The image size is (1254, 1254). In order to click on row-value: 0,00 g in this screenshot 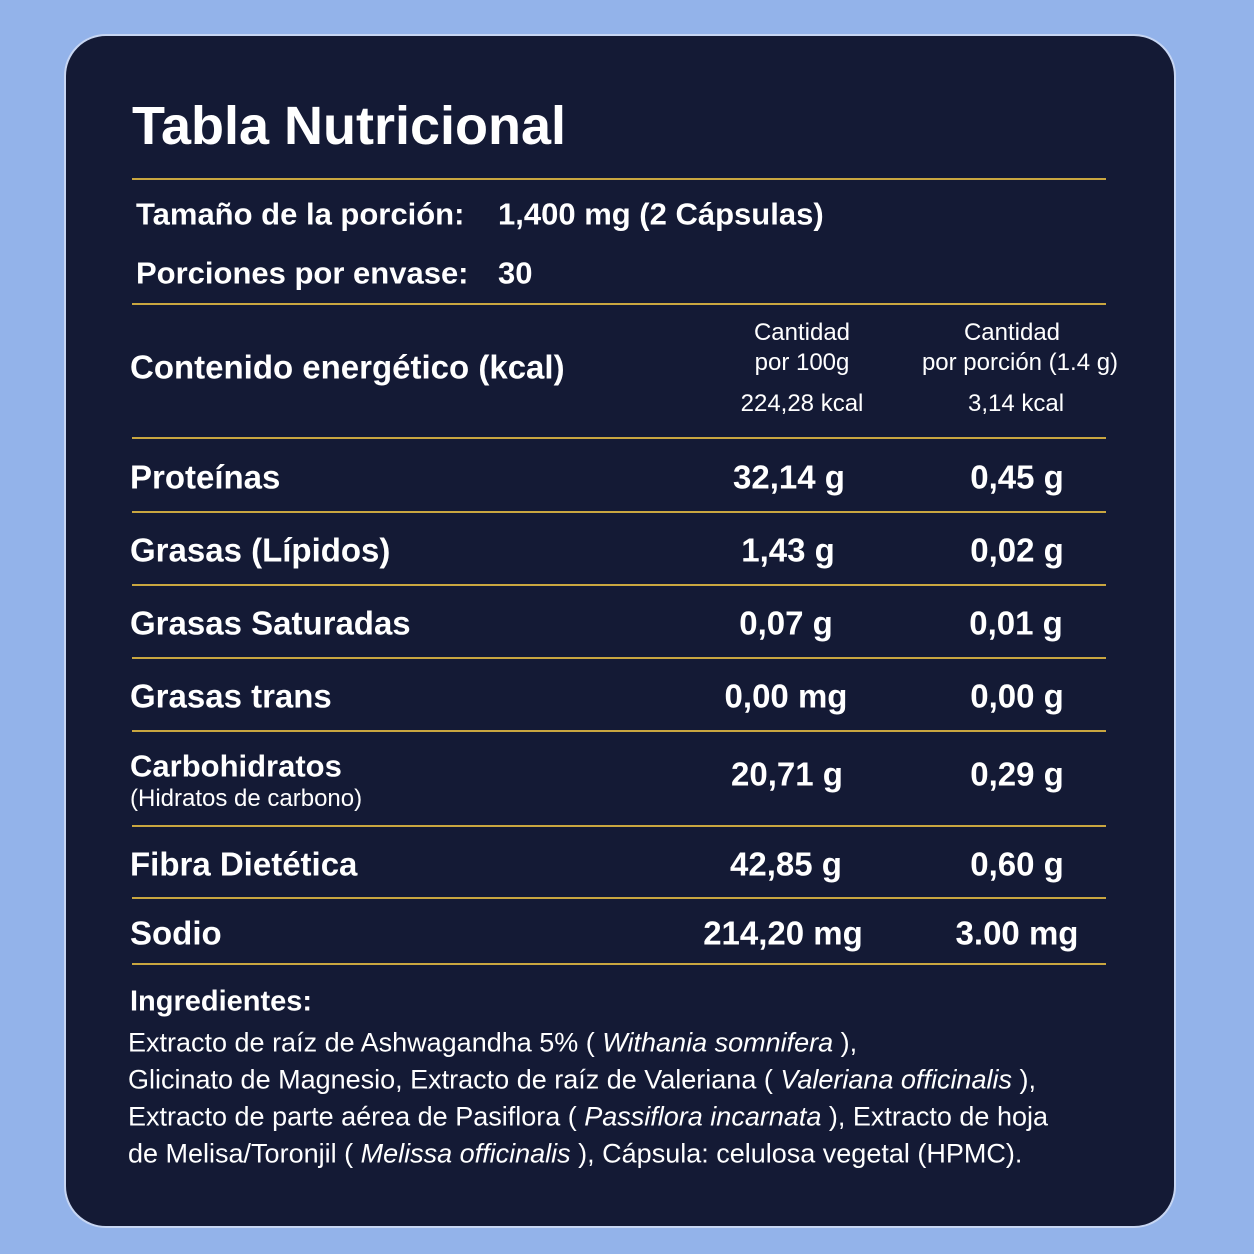, I will do `click(1017, 696)`.